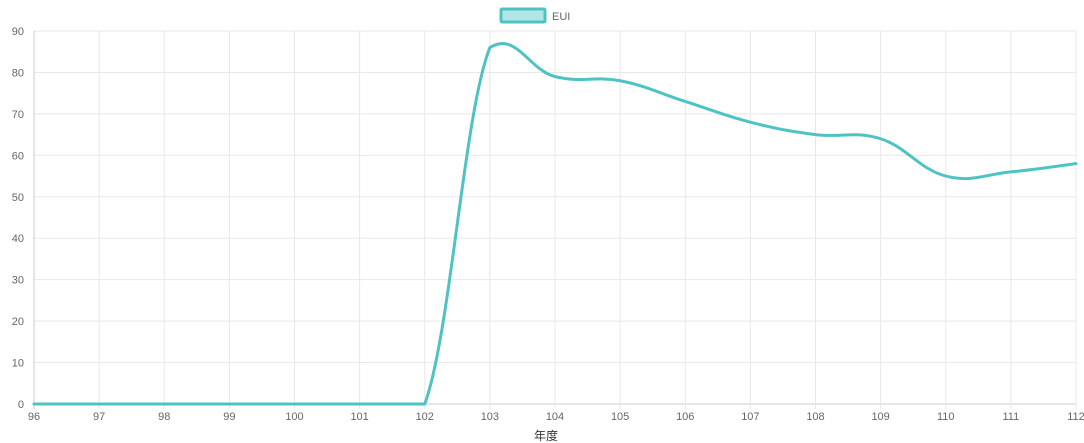 The width and height of the screenshot is (1084, 443). What do you see at coordinates (18, 198) in the screenshot?
I see `y-tick-label: 50` at bounding box center [18, 198].